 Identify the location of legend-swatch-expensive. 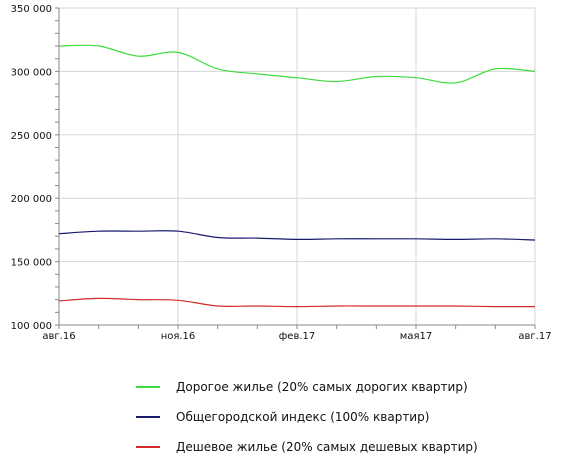
(148, 387).